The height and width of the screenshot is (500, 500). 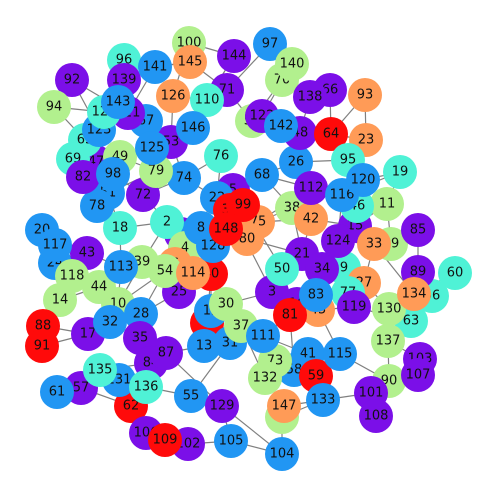 I want to click on node-label: 92, so click(x=72, y=80).